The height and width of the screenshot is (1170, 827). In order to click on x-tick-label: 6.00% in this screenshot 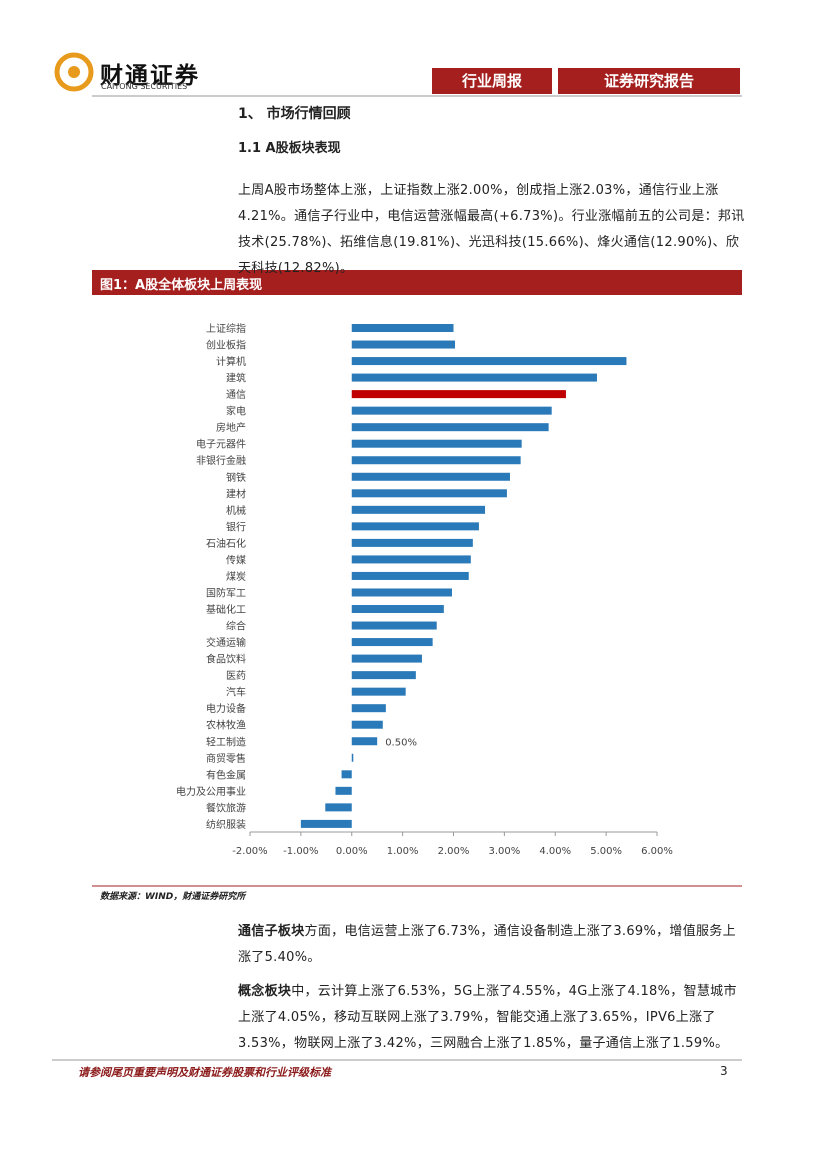, I will do `click(657, 851)`.